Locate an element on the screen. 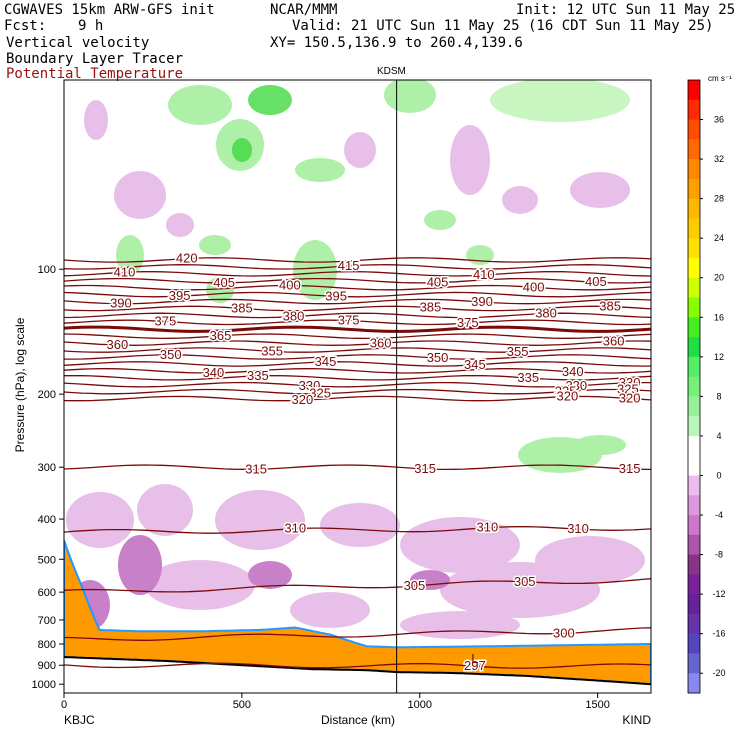 The image size is (740, 740). forecast-label: Fcst: is located at coordinates (25, 26).